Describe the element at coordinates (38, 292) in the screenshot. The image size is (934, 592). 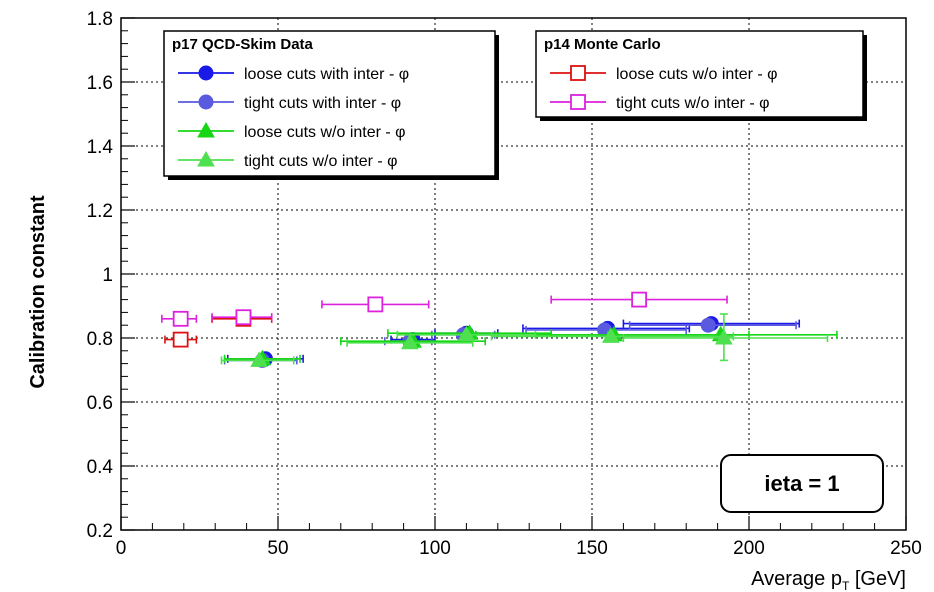
I see `y-axis-title: Calibration constant` at that location.